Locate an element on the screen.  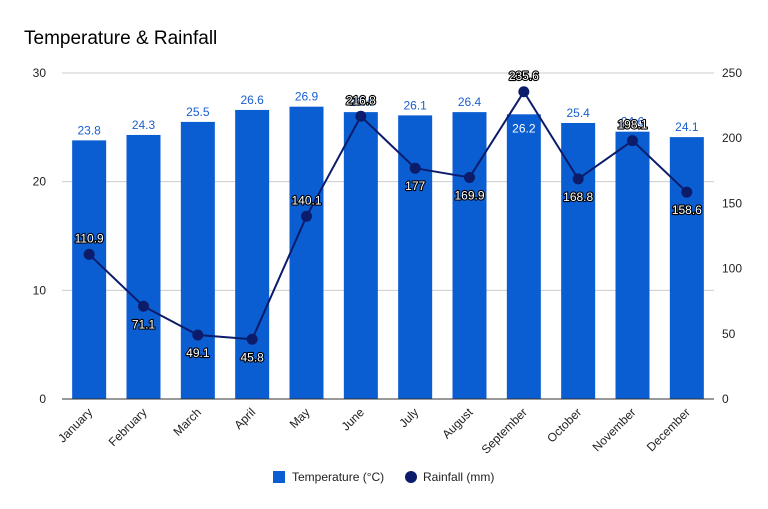
bar-value-label: 24.1 is located at coordinates (687, 127).